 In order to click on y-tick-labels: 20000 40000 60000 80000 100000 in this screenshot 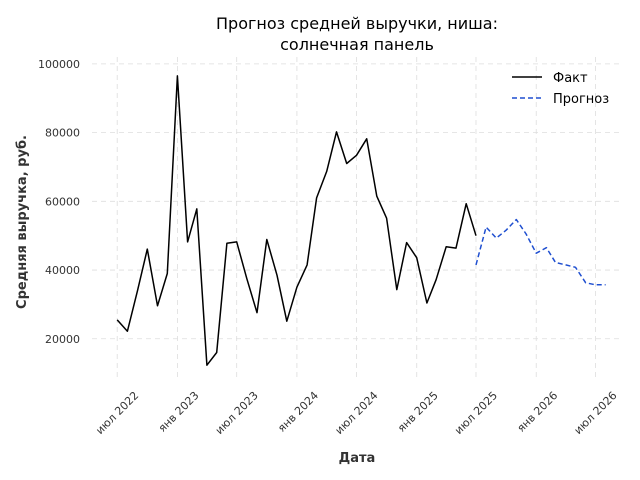, I will do `click(59, 202)`.